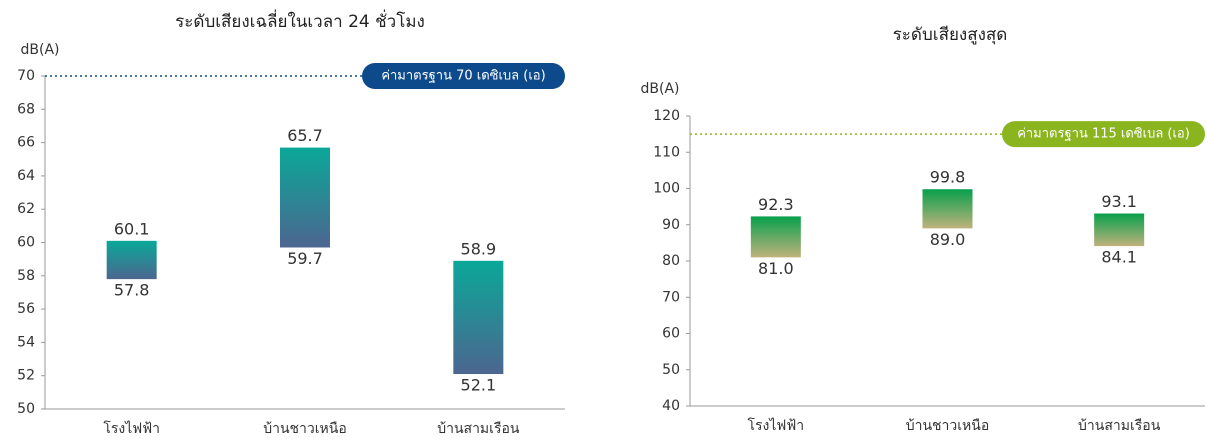 The height and width of the screenshot is (441, 1208). What do you see at coordinates (948, 177) in the screenshot?
I see `high-label: 99.8` at bounding box center [948, 177].